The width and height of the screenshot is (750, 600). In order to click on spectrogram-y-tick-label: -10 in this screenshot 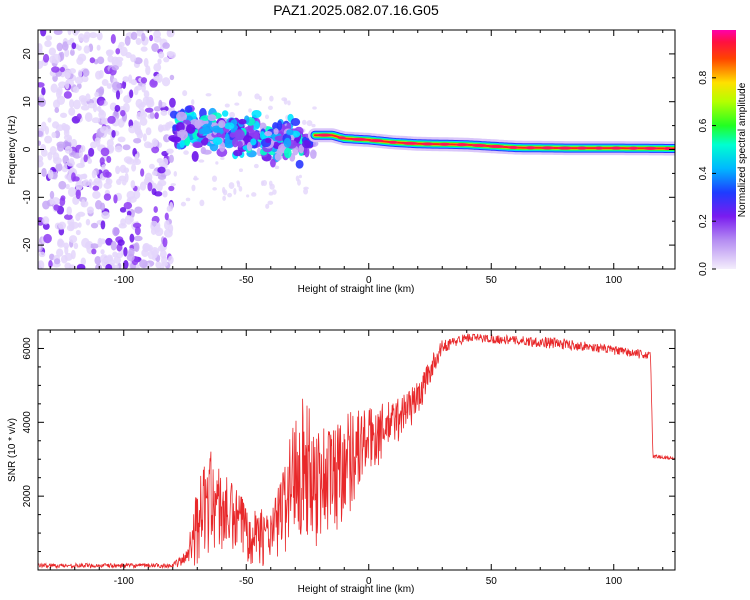, I will do `click(27, 197)`.